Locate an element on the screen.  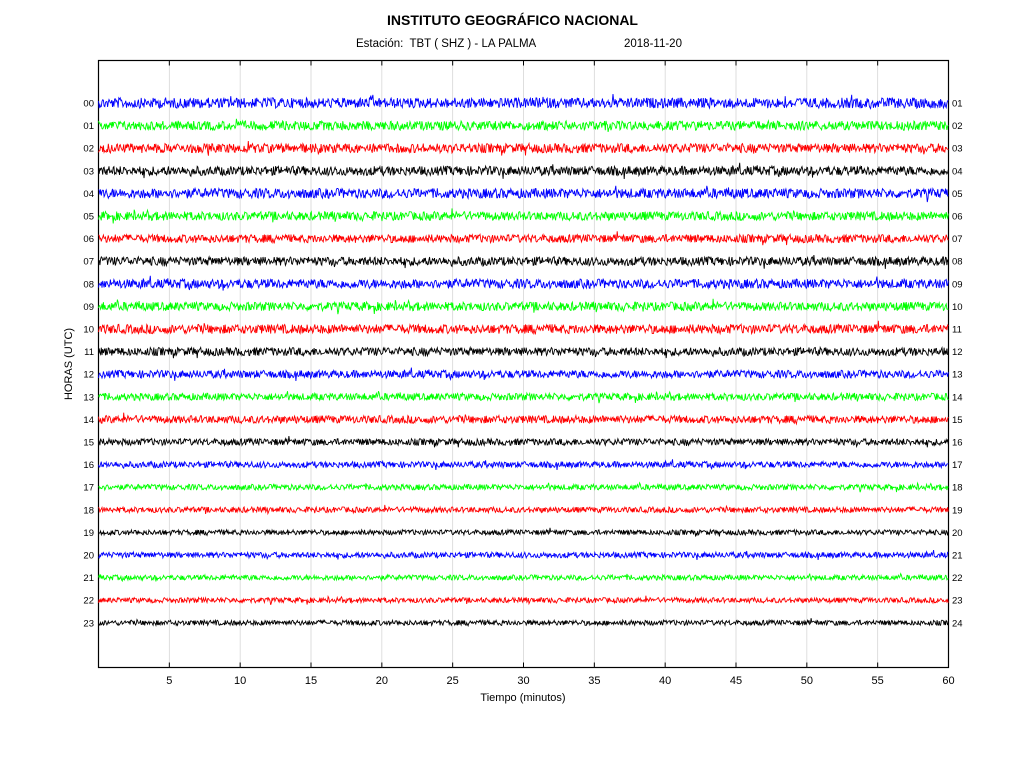
x-tick-label: 30 is located at coordinates (523, 681).